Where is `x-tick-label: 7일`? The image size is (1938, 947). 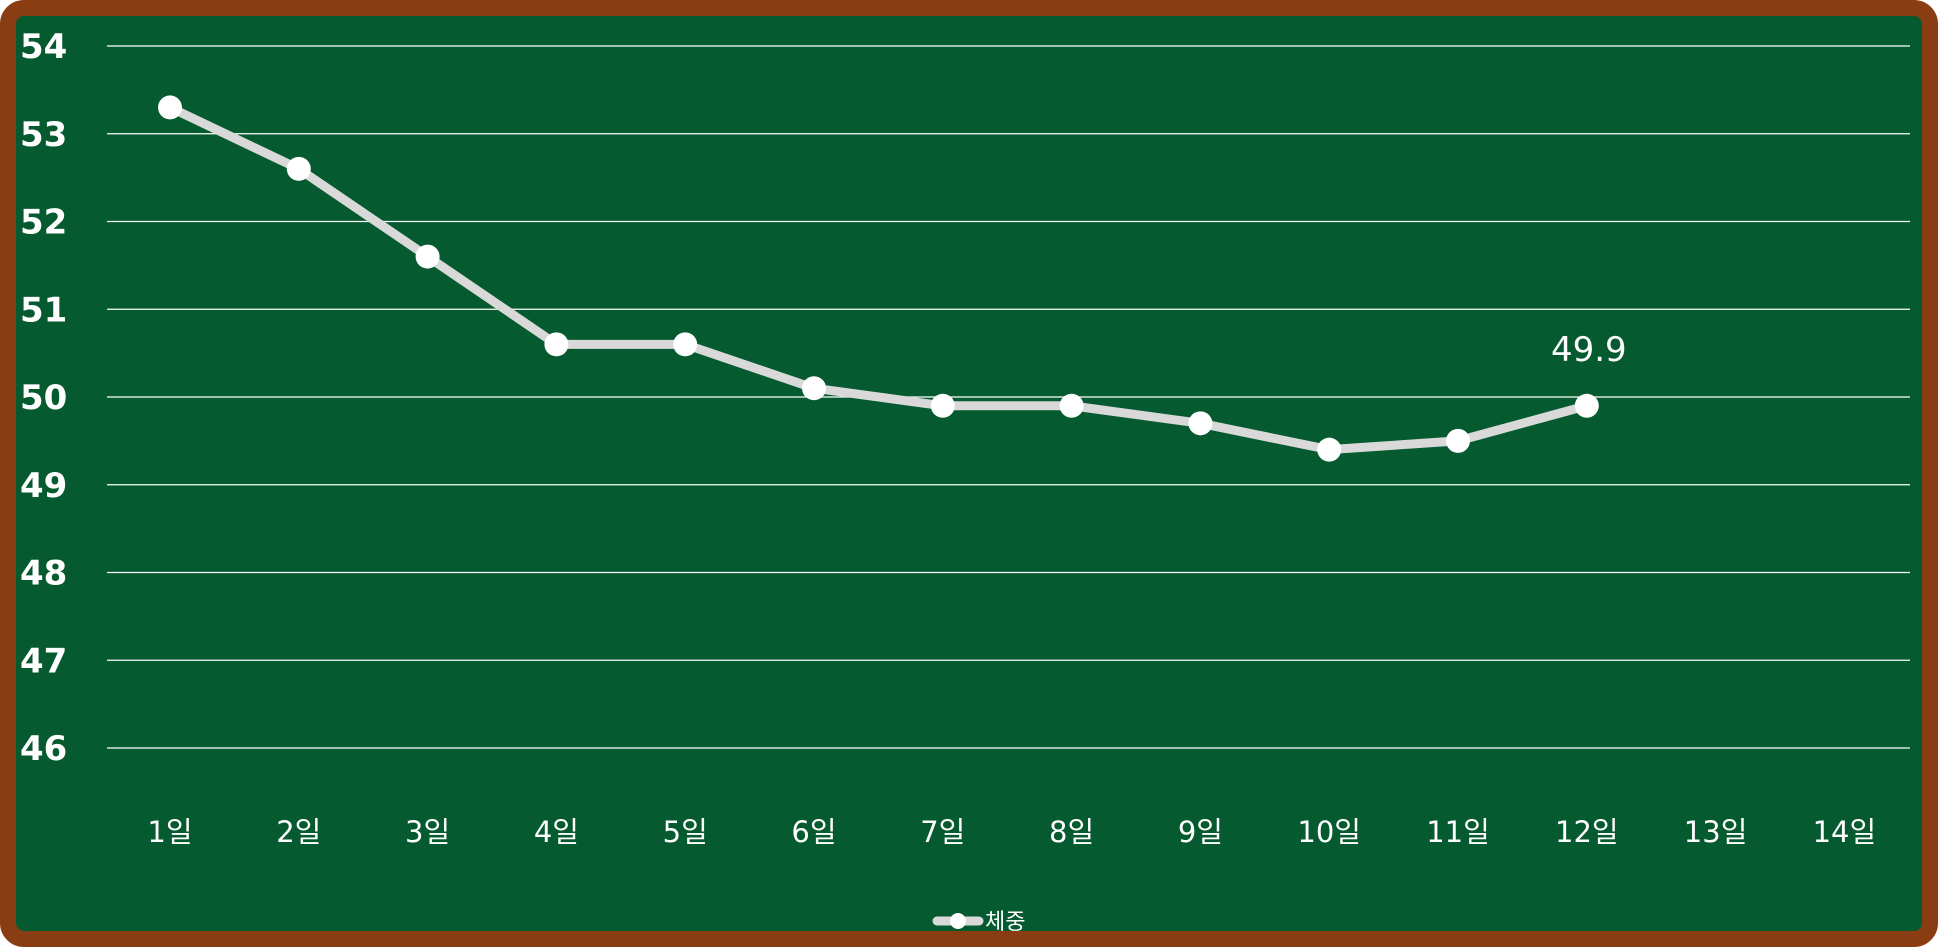
x-tick-label: 7일 is located at coordinates (942, 832).